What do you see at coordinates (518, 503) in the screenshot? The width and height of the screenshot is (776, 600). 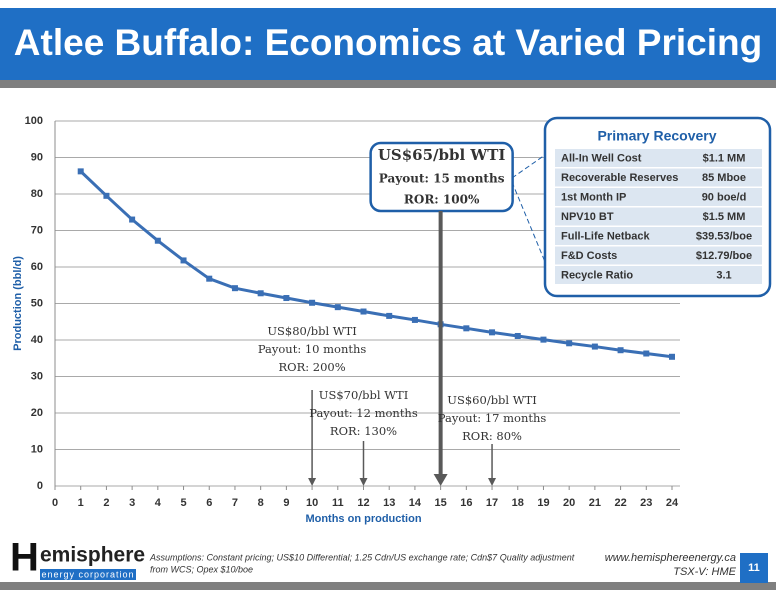 I see `x-tick-label: 18` at bounding box center [518, 503].